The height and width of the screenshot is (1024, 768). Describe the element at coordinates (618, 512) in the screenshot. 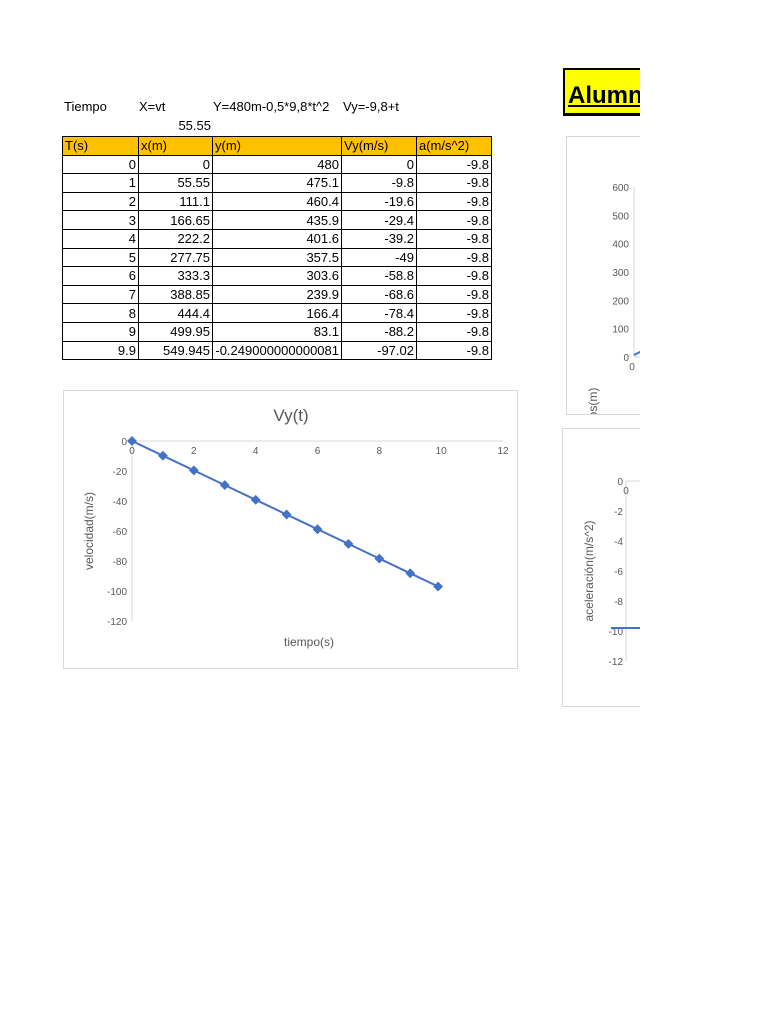

I see `y-tick-label: -2` at that location.